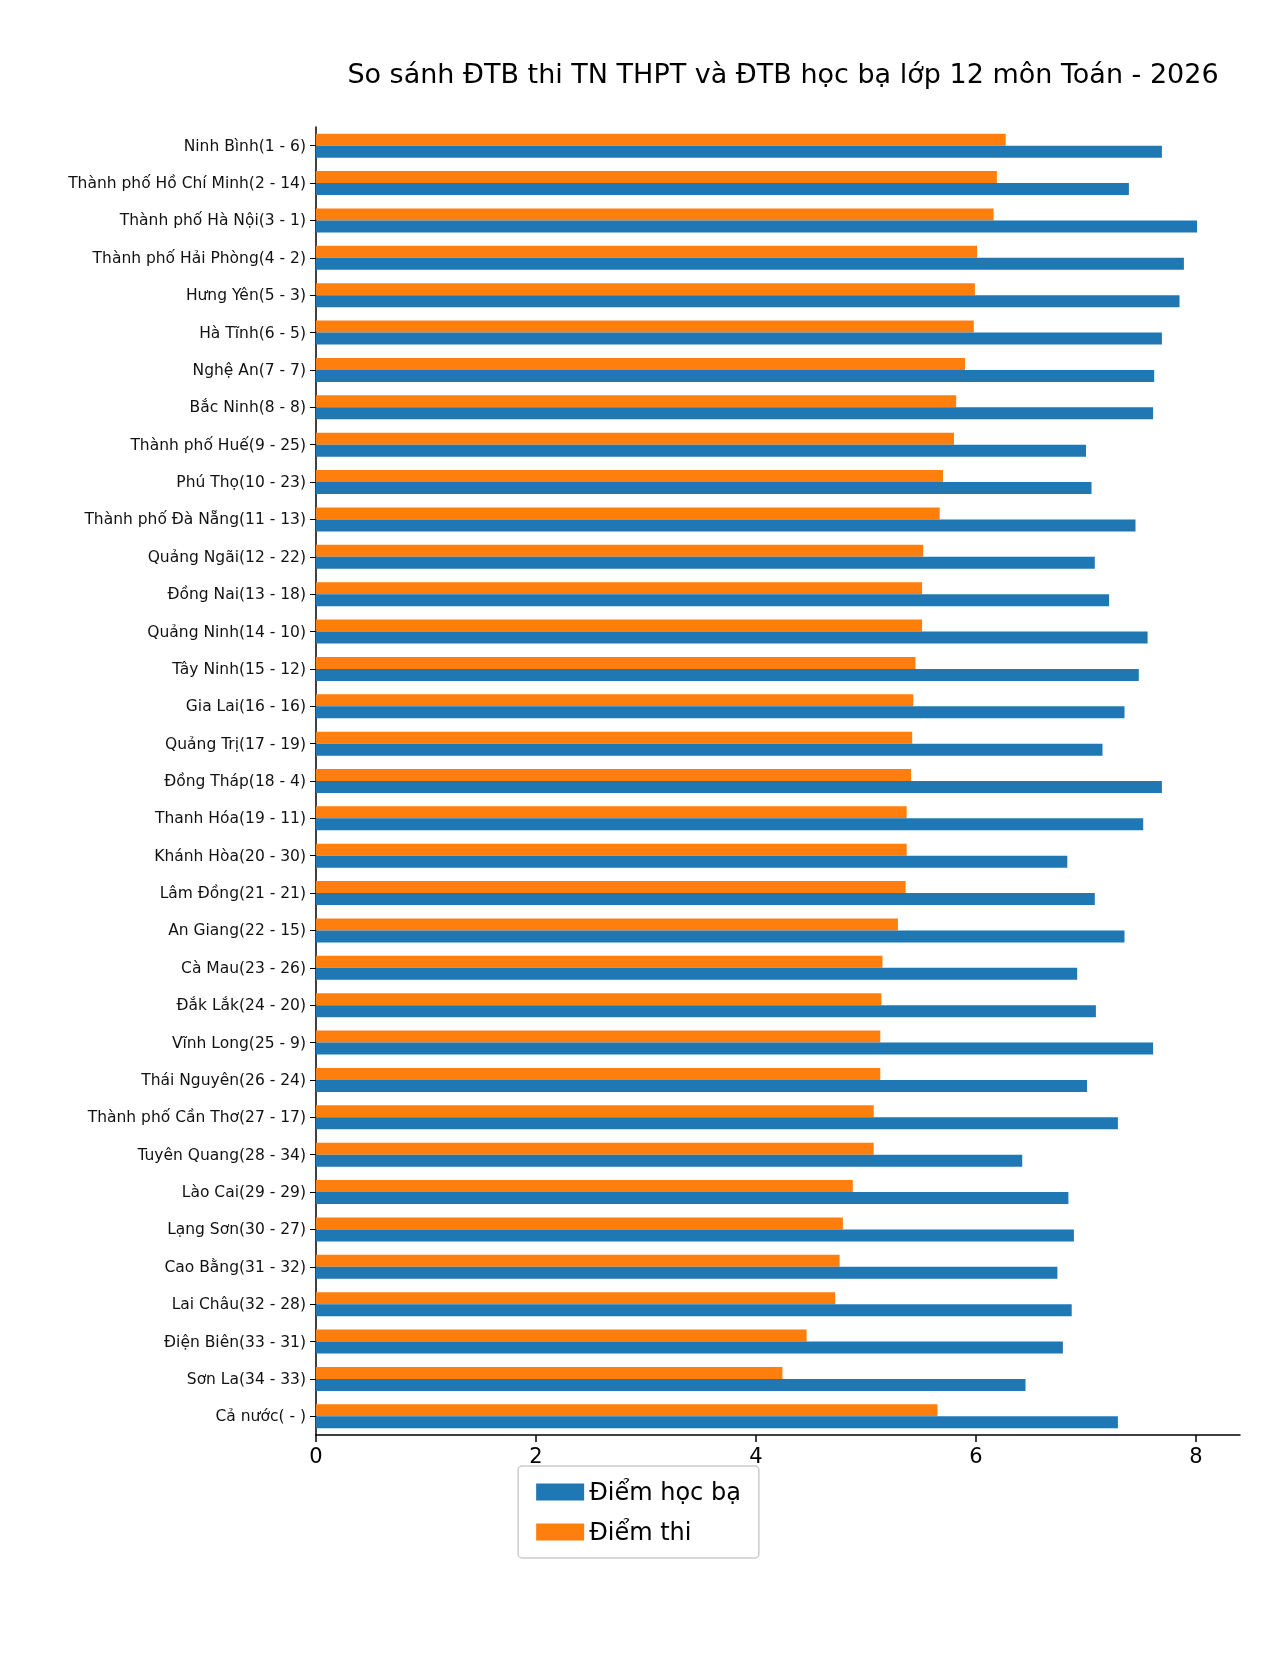 Image resolution: width=1277 pixels, height=1658 pixels. What do you see at coordinates (226, 631) in the screenshot?
I see `y-tick-label: Quảng Ninh(14 - 10)` at bounding box center [226, 631].